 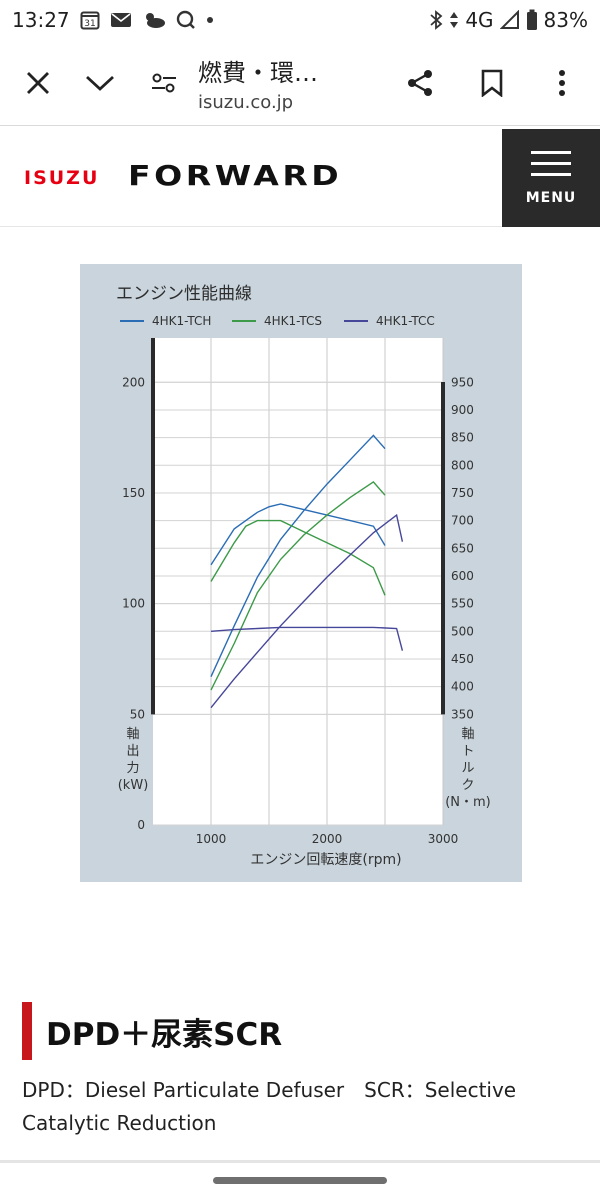 I want to click on series-line-4hk1-tcs-torque, so click(x=298, y=557).